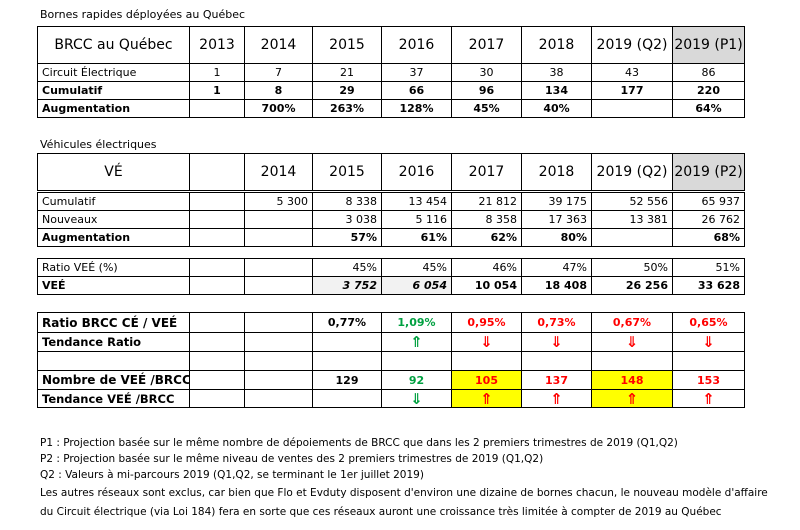 The image size is (800, 530). Describe the element at coordinates (708, 108) in the screenshot. I see `cell: 64%` at that location.